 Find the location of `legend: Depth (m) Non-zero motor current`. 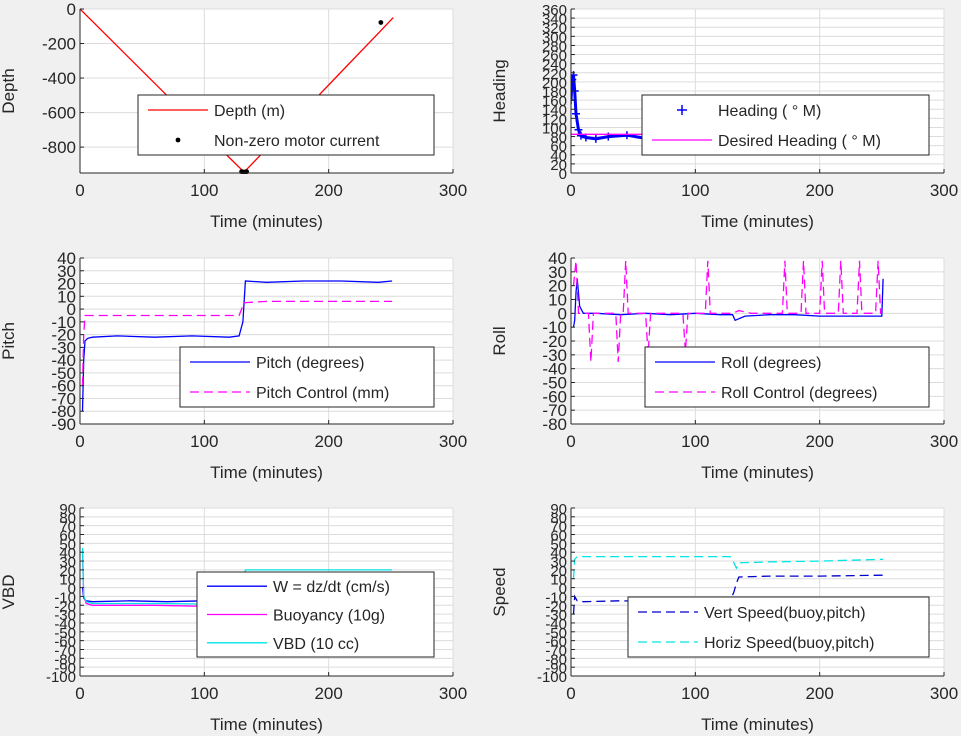

legend: Depth (m) Non-zero motor current is located at coordinates (286, 125).